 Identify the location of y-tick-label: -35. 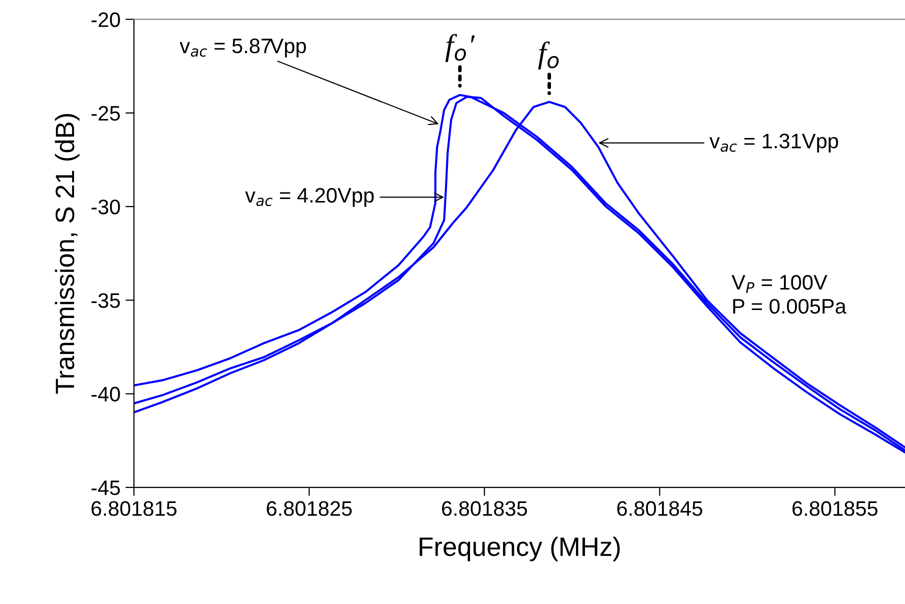
(106, 300).